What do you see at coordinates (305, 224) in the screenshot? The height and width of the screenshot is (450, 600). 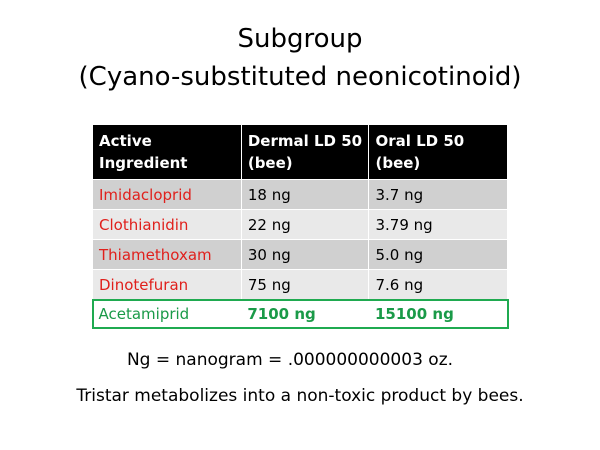 I see `ld50-cell: 22 ng` at bounding box center [305, 224].